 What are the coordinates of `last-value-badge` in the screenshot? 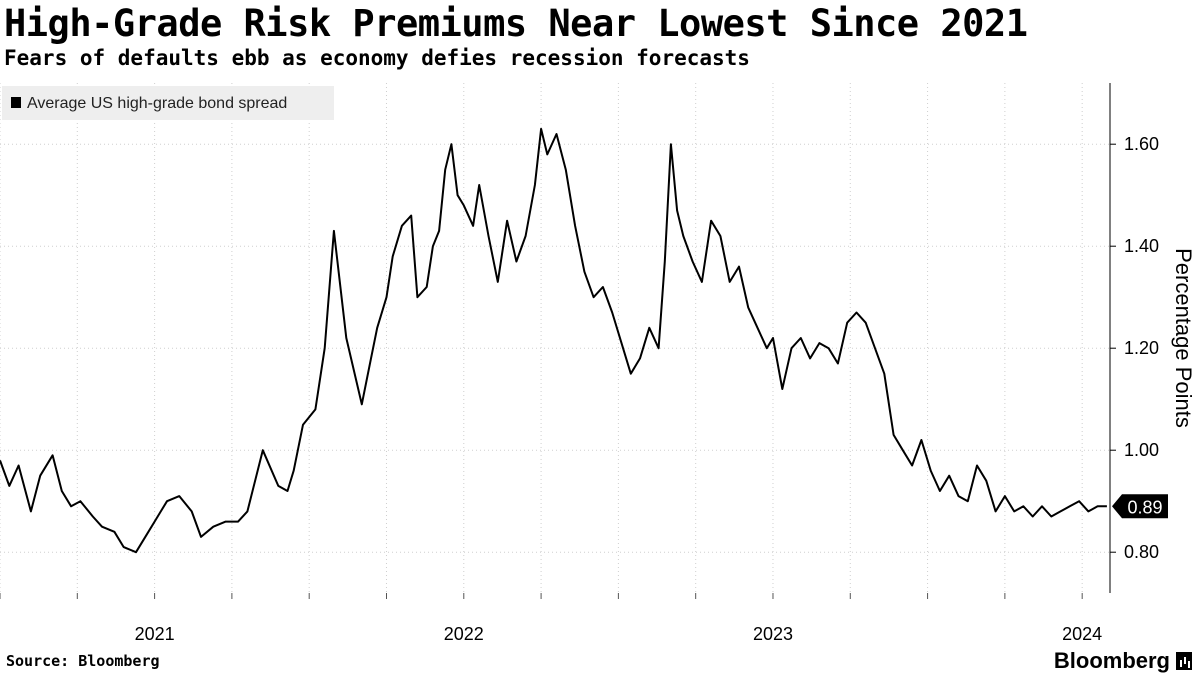 It's located at (1140, 506).